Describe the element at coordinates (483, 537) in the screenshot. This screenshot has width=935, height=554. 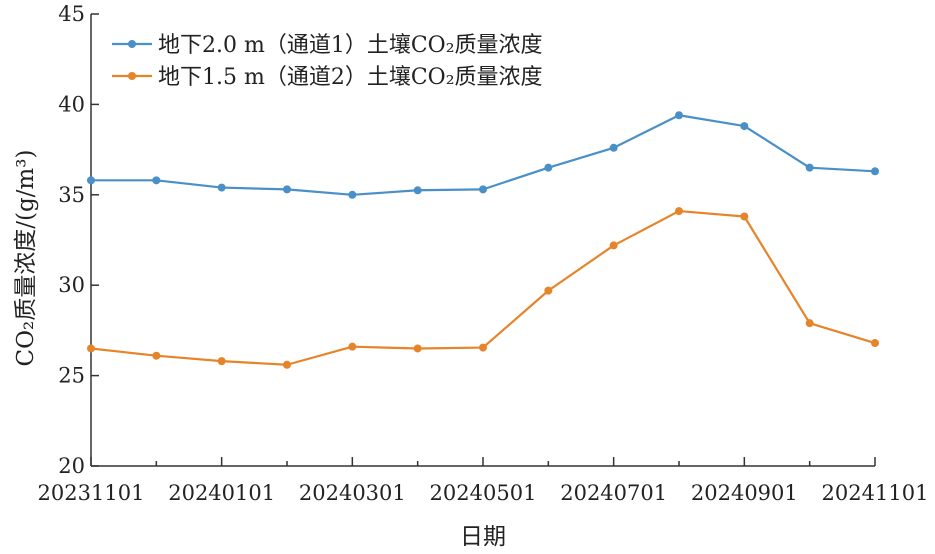
I see `x-axis-title: 日期` at that location.